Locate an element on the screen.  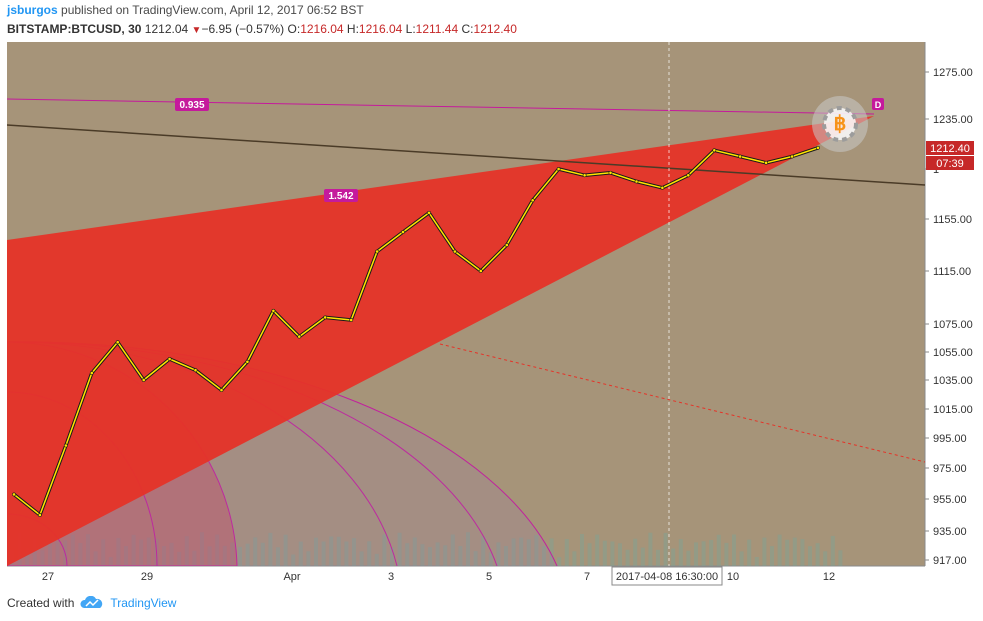
fib-label-0935: 0.935 is located at coordinates (192, 104).